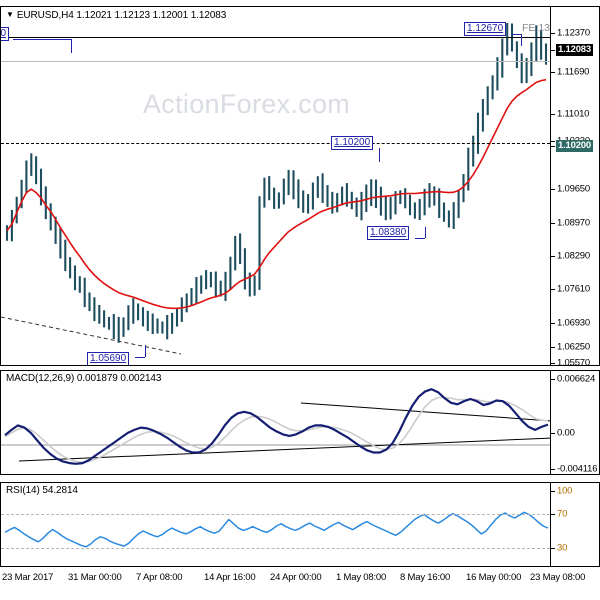 Image resolution: width=600 pixels, height=600 pixels. Describe the element at coordinates (275, 61) in the screenshot. I see `current-price-line` at that location.